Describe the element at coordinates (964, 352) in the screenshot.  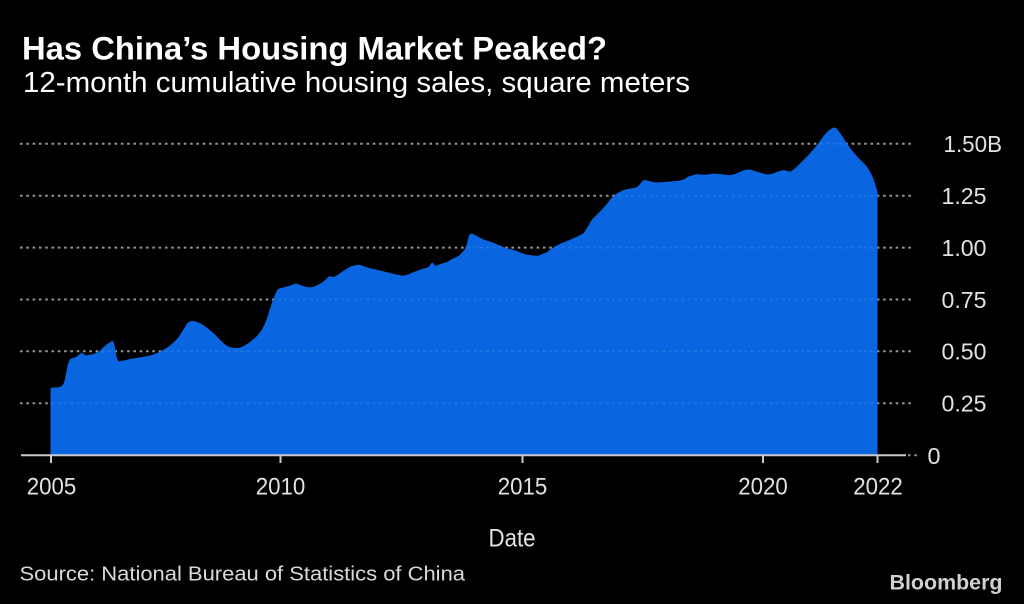
I see `svg-text: 0.50` at that location.